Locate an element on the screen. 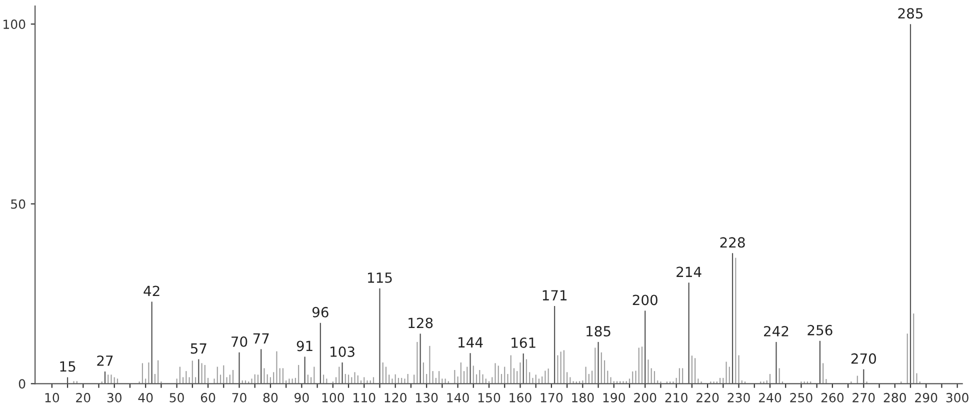 This screenshot has height=406, width=974. x-tick-label: 90 is located at coordinates (301, 397).